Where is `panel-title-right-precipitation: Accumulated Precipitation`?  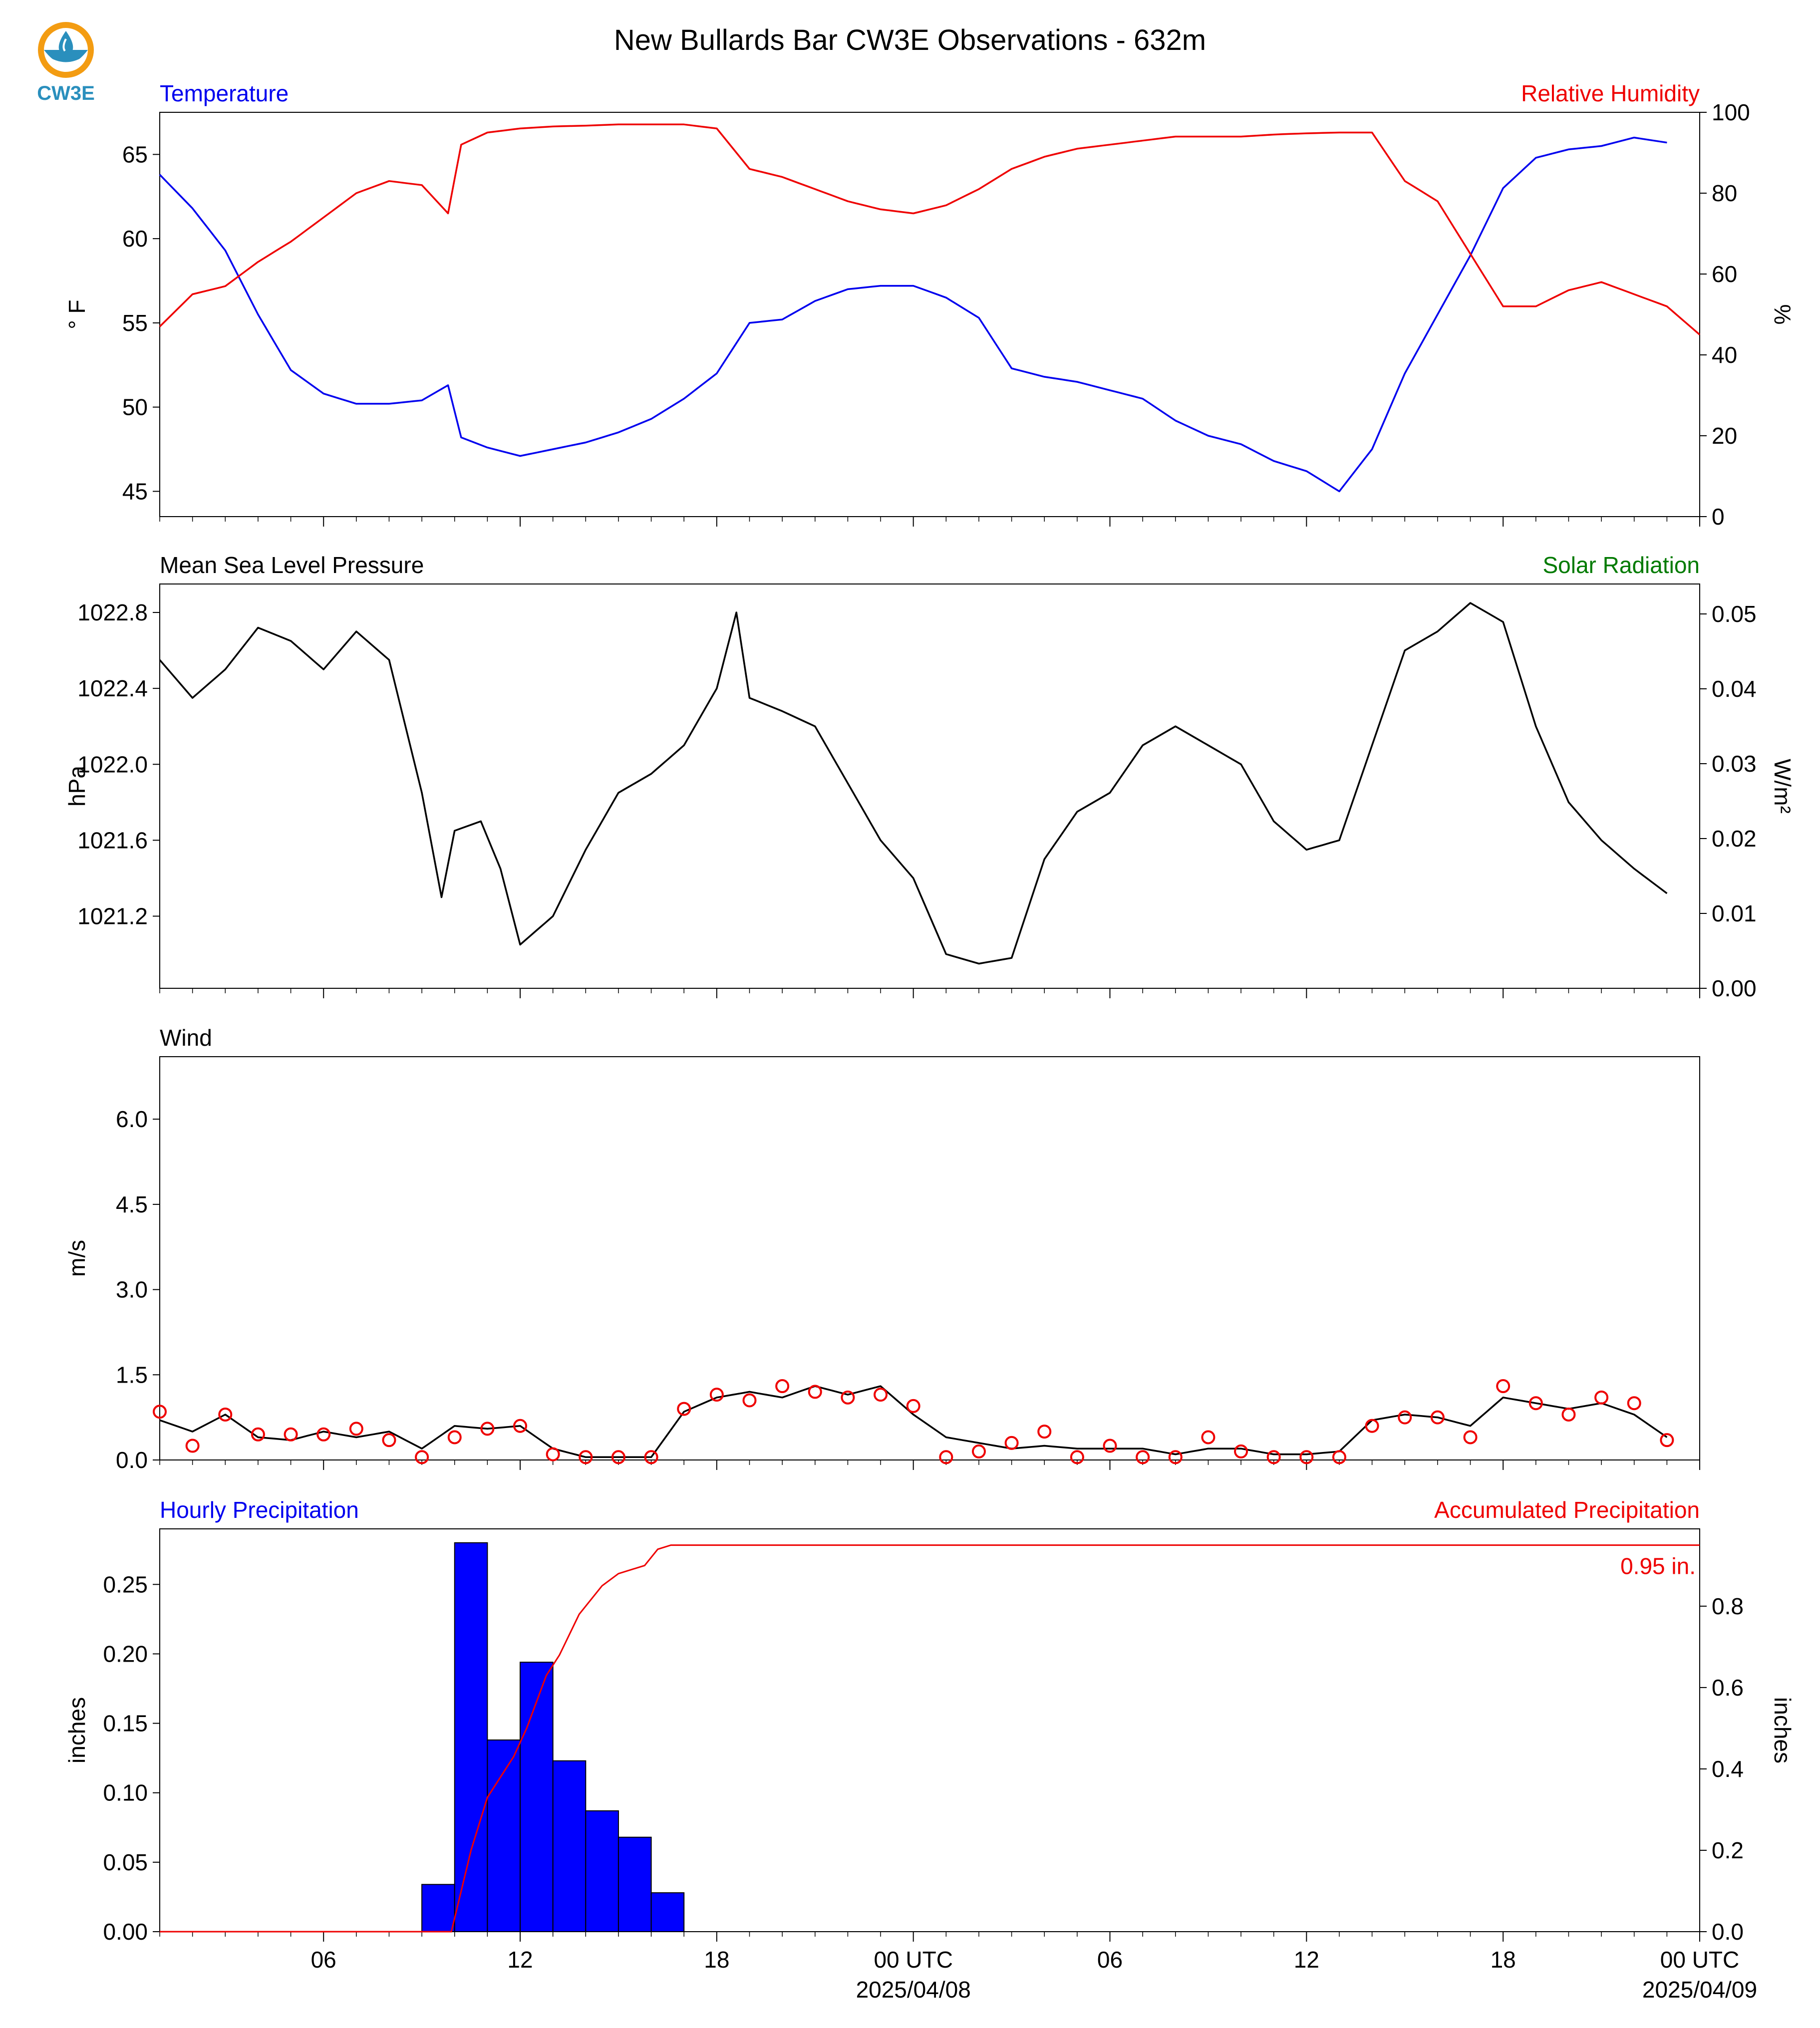
panel-title-right-precipitation: Accumulated Precipitation is located at coordinates (1567, 1510).